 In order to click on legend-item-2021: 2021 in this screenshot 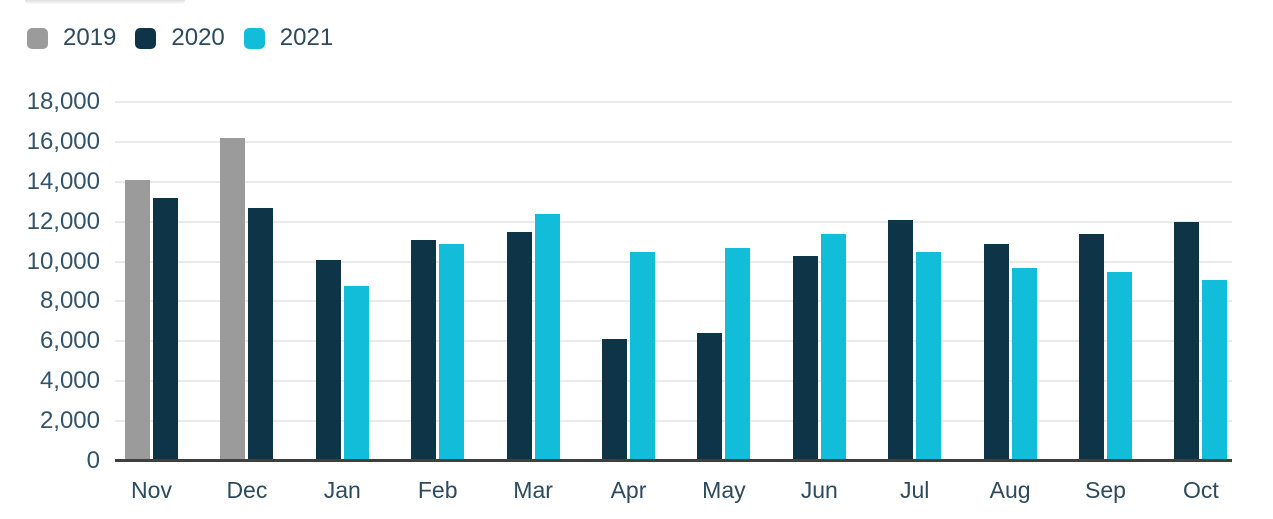, I will do `click(288, 37)`.